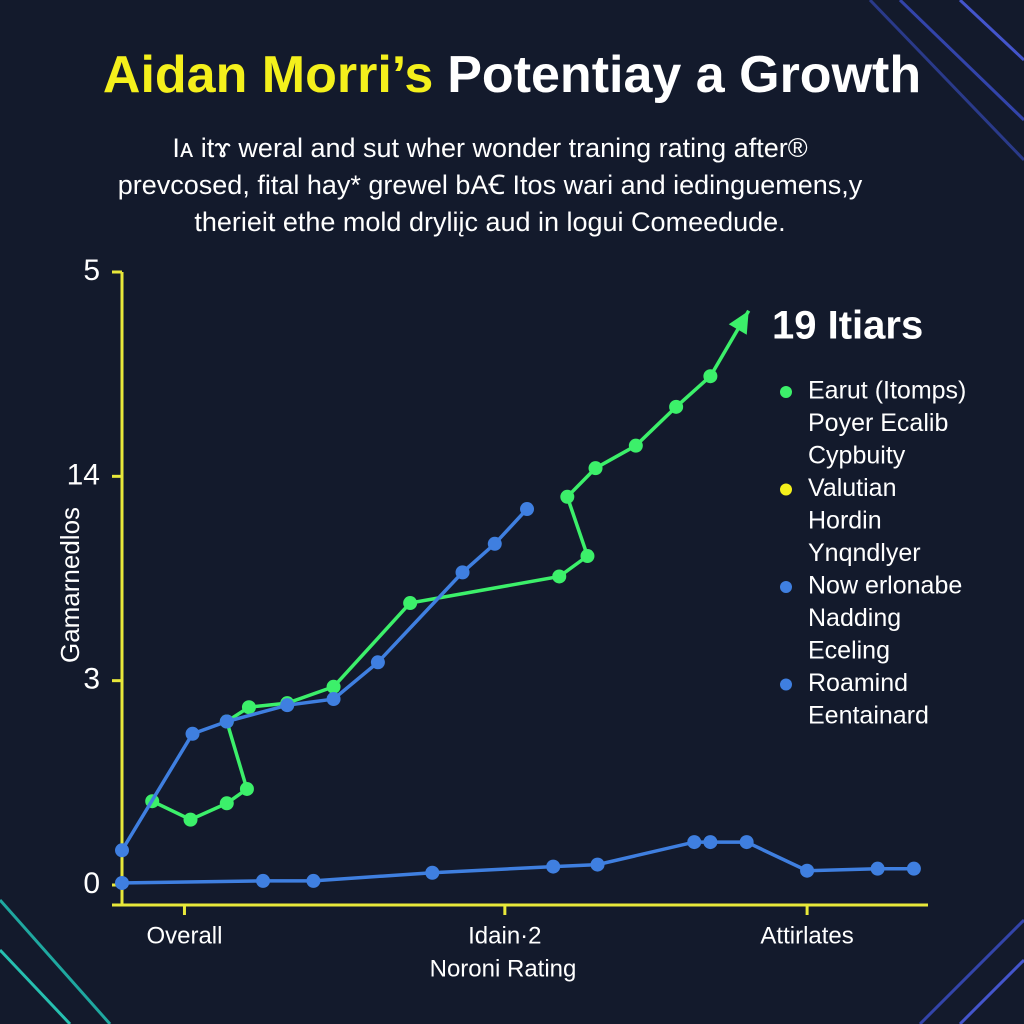 This screenshot has height=1024, width=1024. I want to click on x-tick-label: Idain·2, so click(504, 935).